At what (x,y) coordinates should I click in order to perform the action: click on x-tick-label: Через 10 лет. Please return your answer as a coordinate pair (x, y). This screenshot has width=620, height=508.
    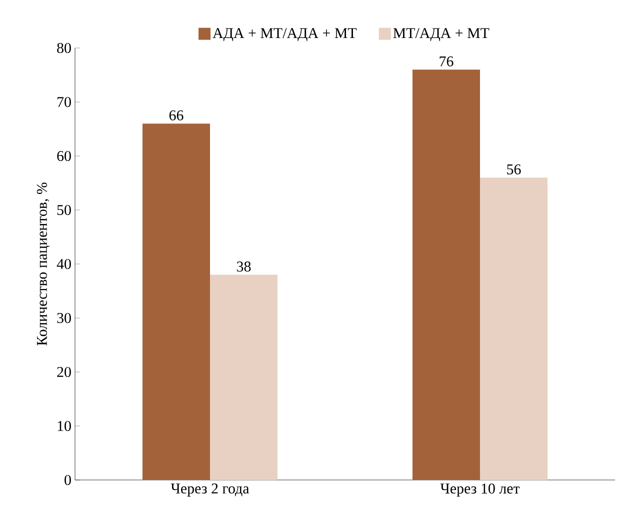
    Looking at the image, I should click on (480, 490).